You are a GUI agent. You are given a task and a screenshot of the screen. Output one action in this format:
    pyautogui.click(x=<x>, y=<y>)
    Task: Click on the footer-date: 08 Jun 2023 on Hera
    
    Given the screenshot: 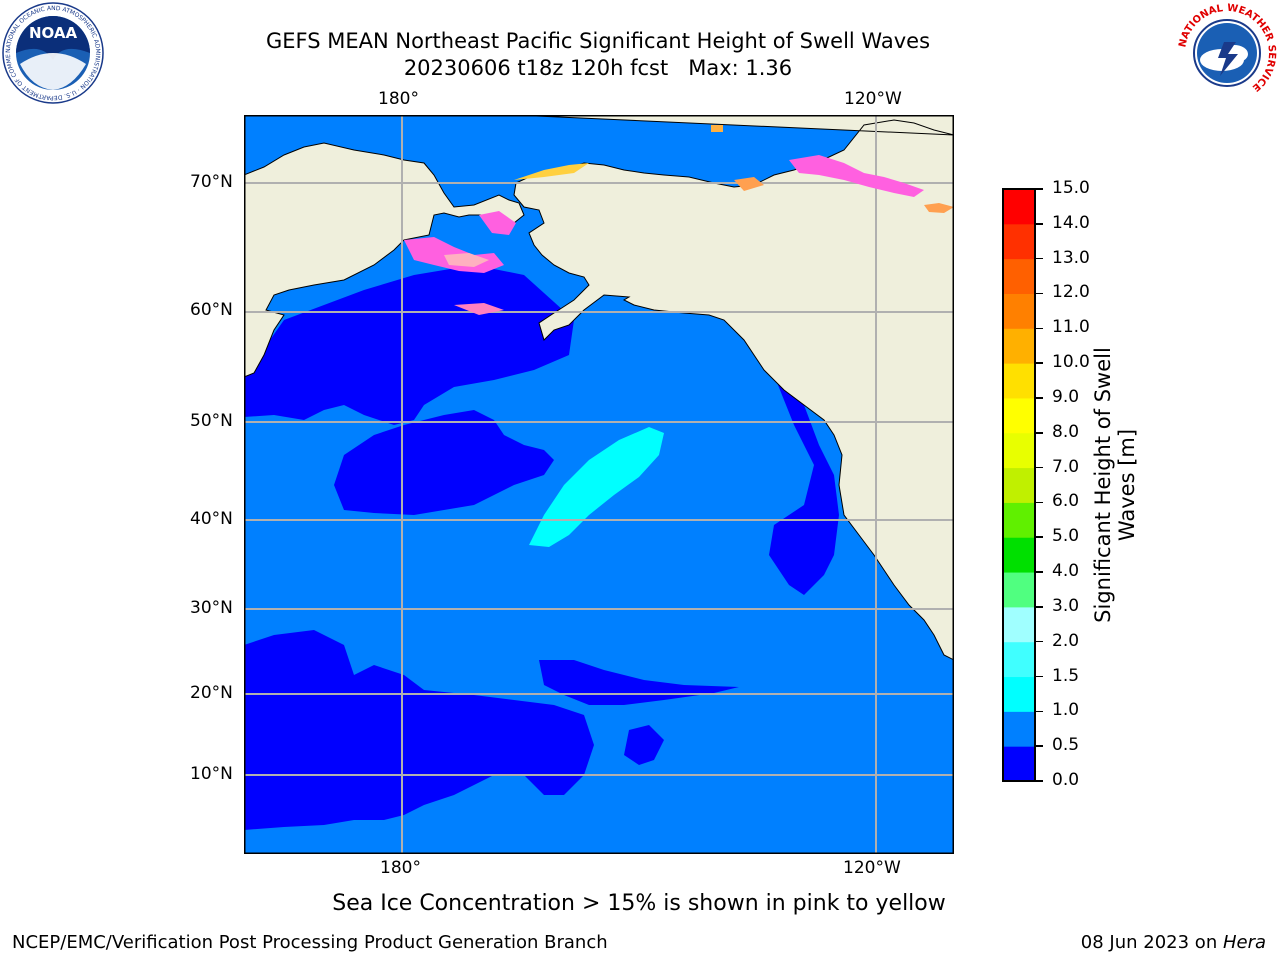 What is the action you would take?
    pyautogui.click(x=1173, y=942)
    